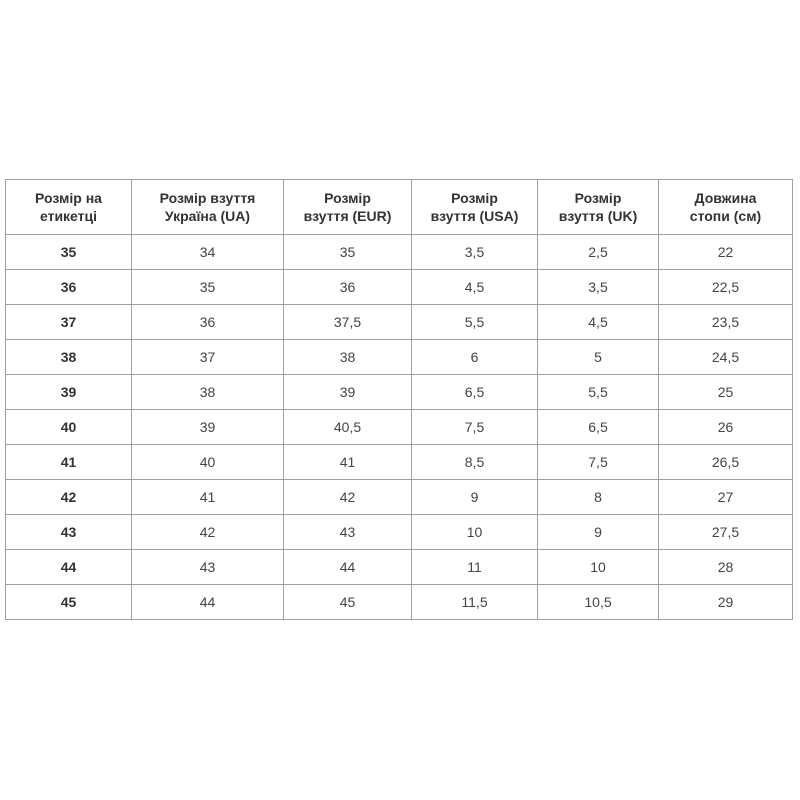 The height and width of the screenshot is (800, 800). Describe the element at coordinates (474, 567) in the screenshot. I see `table-cell: 11` at that location.